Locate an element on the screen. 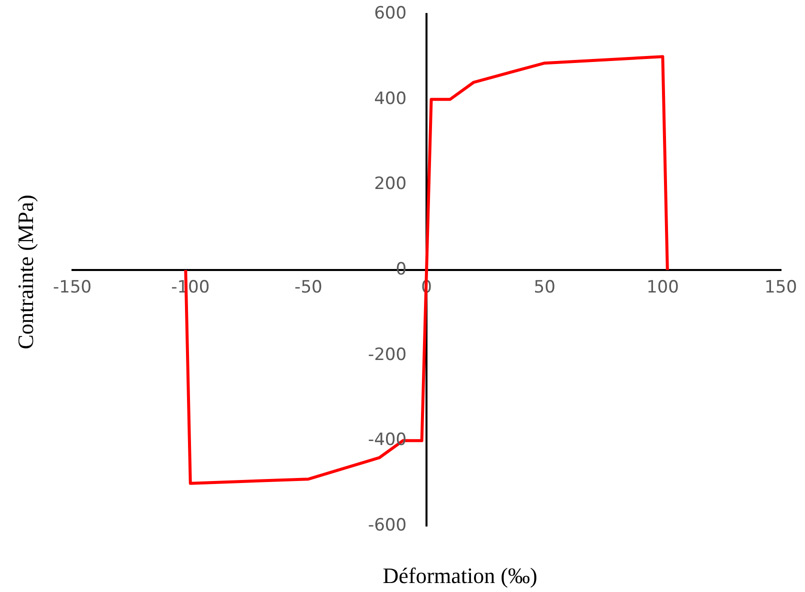 This screenshot has width=805, height=592. y-tick-label: 400 is located at coordinates (390, 98).